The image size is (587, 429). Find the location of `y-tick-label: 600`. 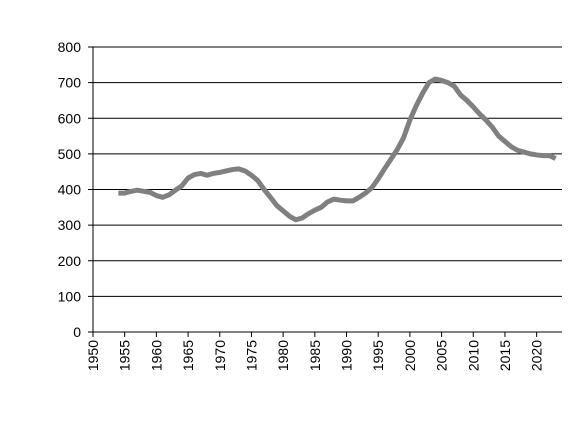

y-tick-label: 600 is located at coordinates (70, 118).